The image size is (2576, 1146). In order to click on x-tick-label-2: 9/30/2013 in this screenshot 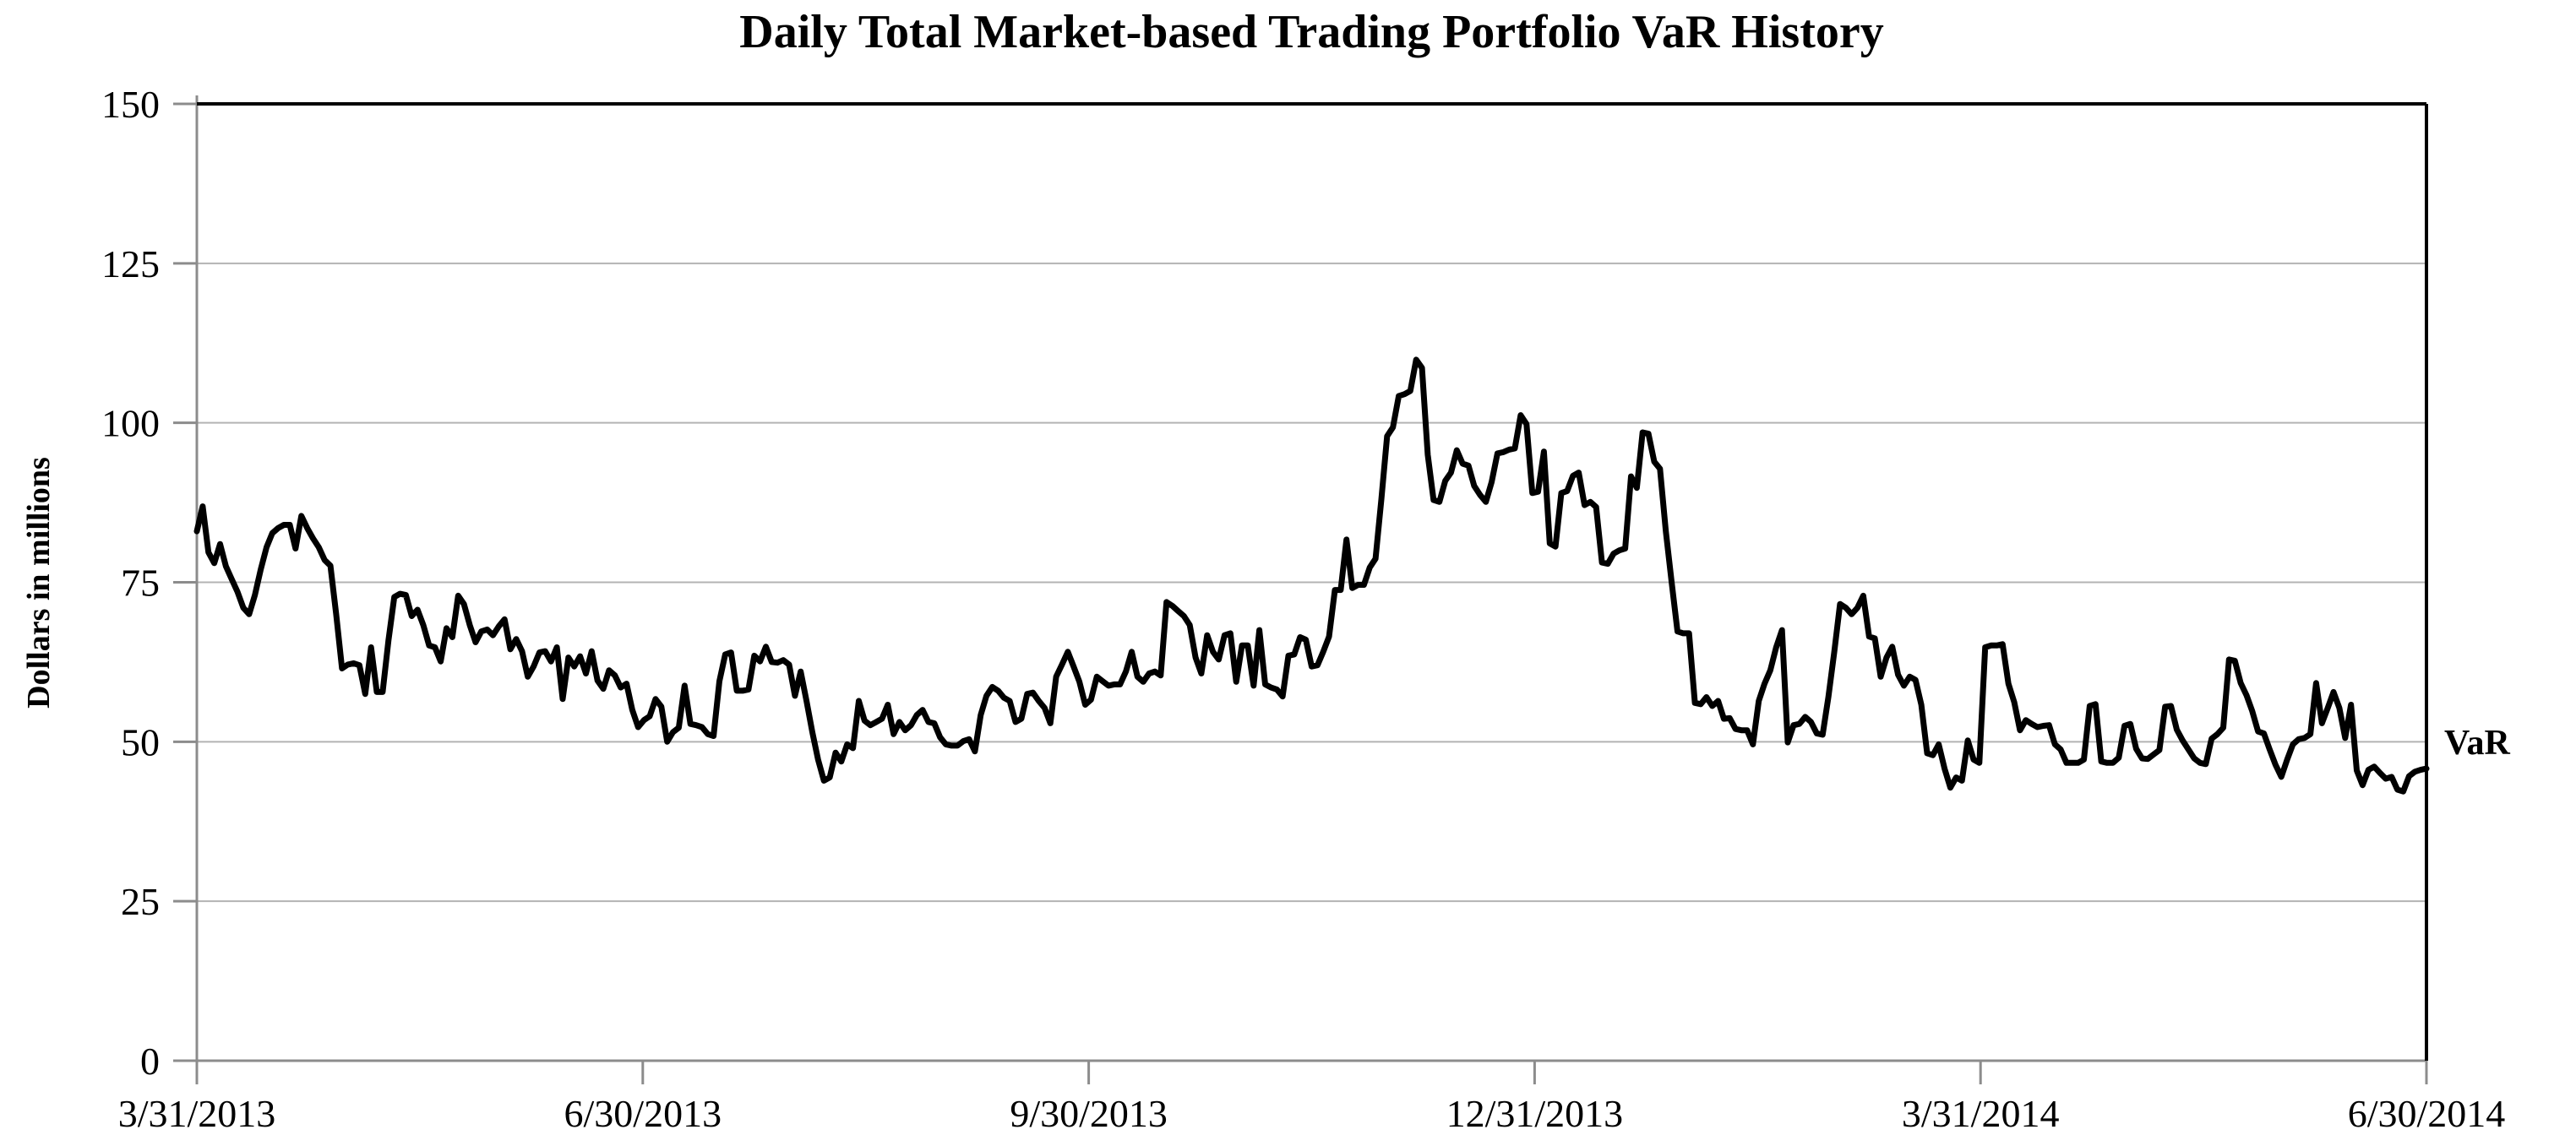, I will do `click(1089, 1113)`.